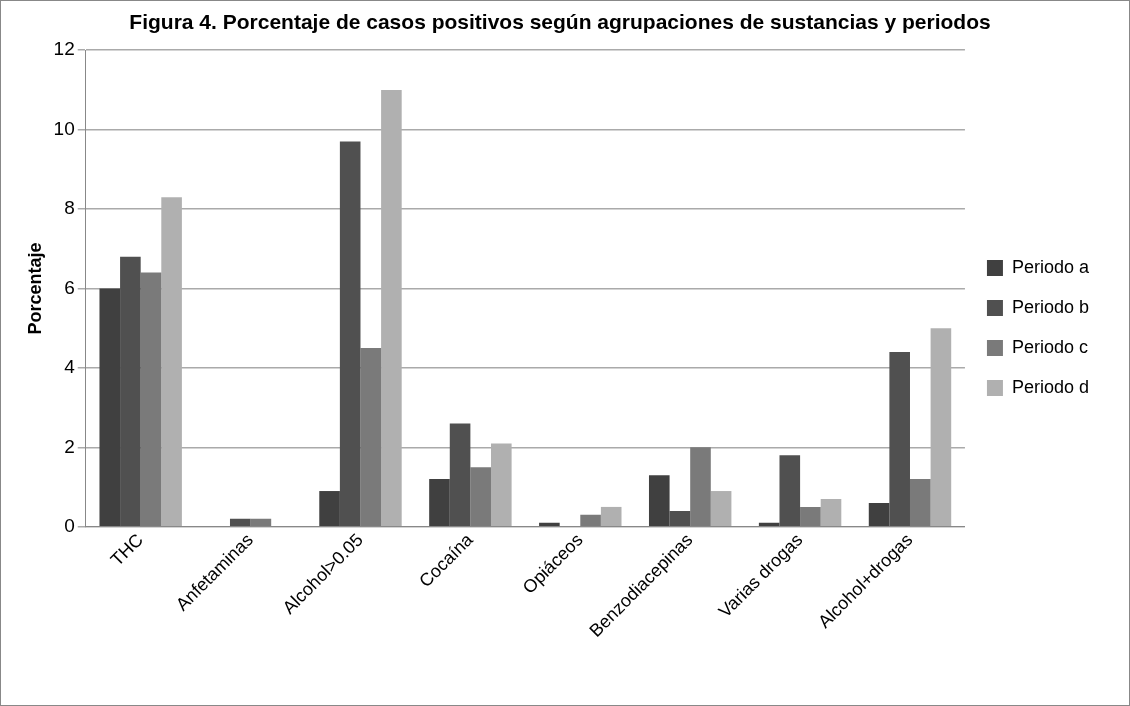  I want to click on y-tick-label: 8, so click(69, 208).